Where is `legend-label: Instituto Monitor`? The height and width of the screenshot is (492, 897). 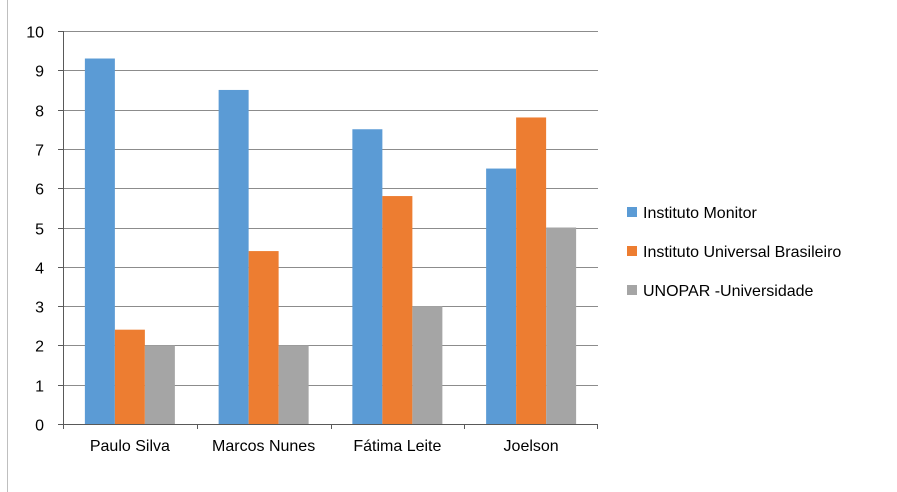 legend-label: Instituto Monitor is located at coordinates (700, 213).